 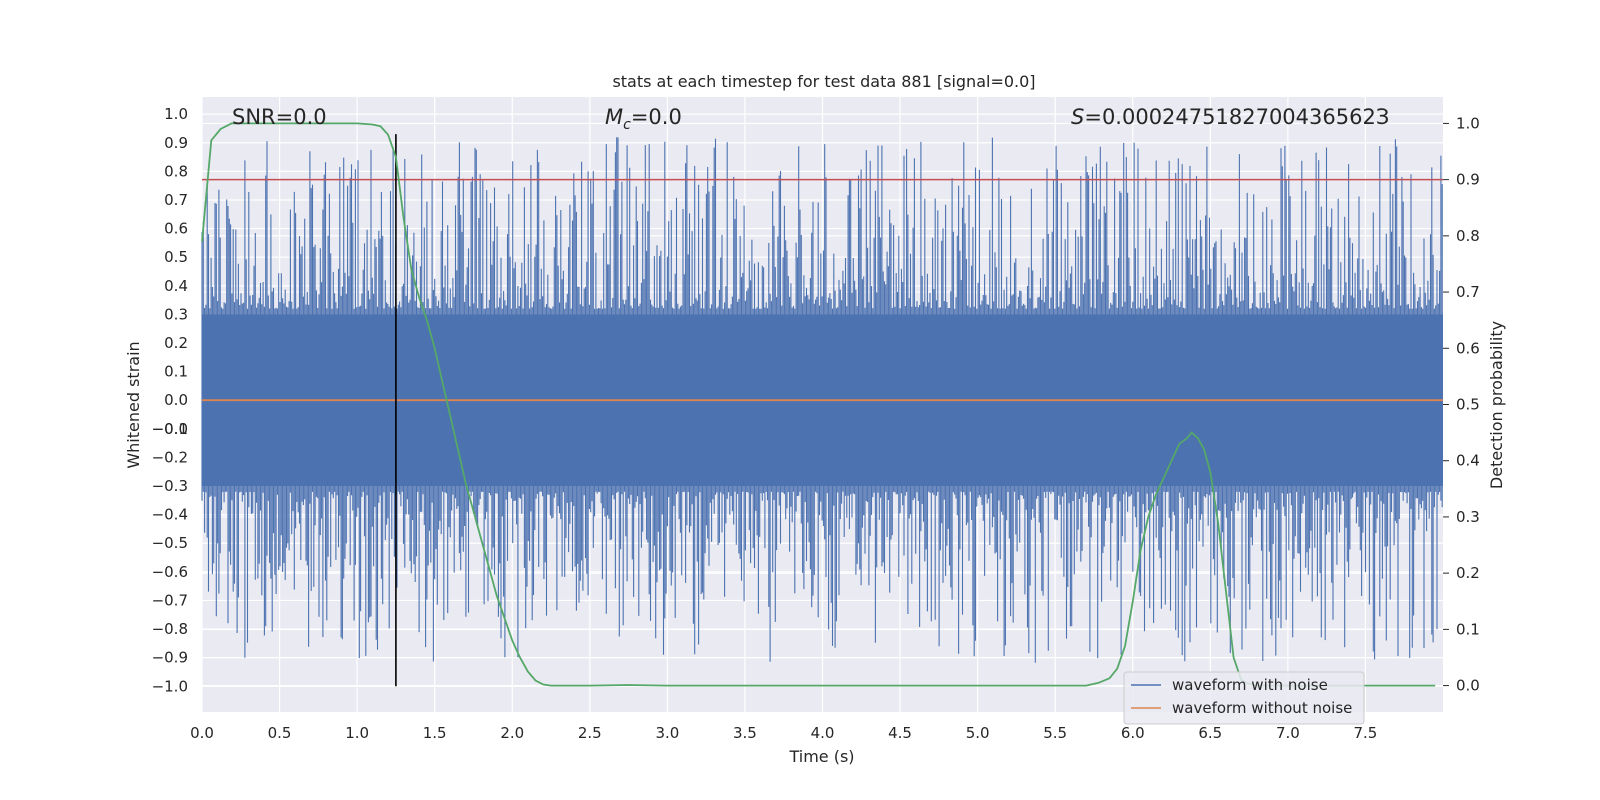 I want to click on mc-annotation: Mc=0.0, so click(x=643, y=119).